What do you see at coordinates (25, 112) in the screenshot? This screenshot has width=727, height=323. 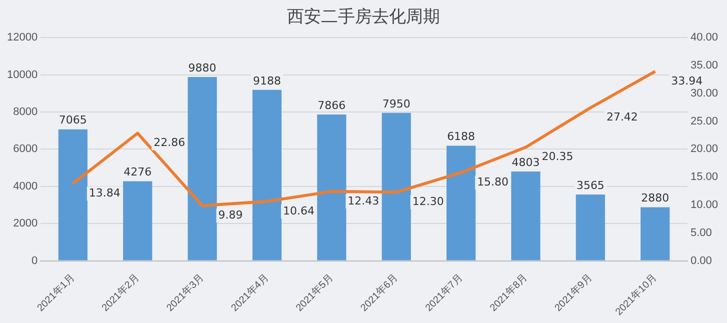 I see `y-tick-label: 8000` at bounding box center [25, 112].